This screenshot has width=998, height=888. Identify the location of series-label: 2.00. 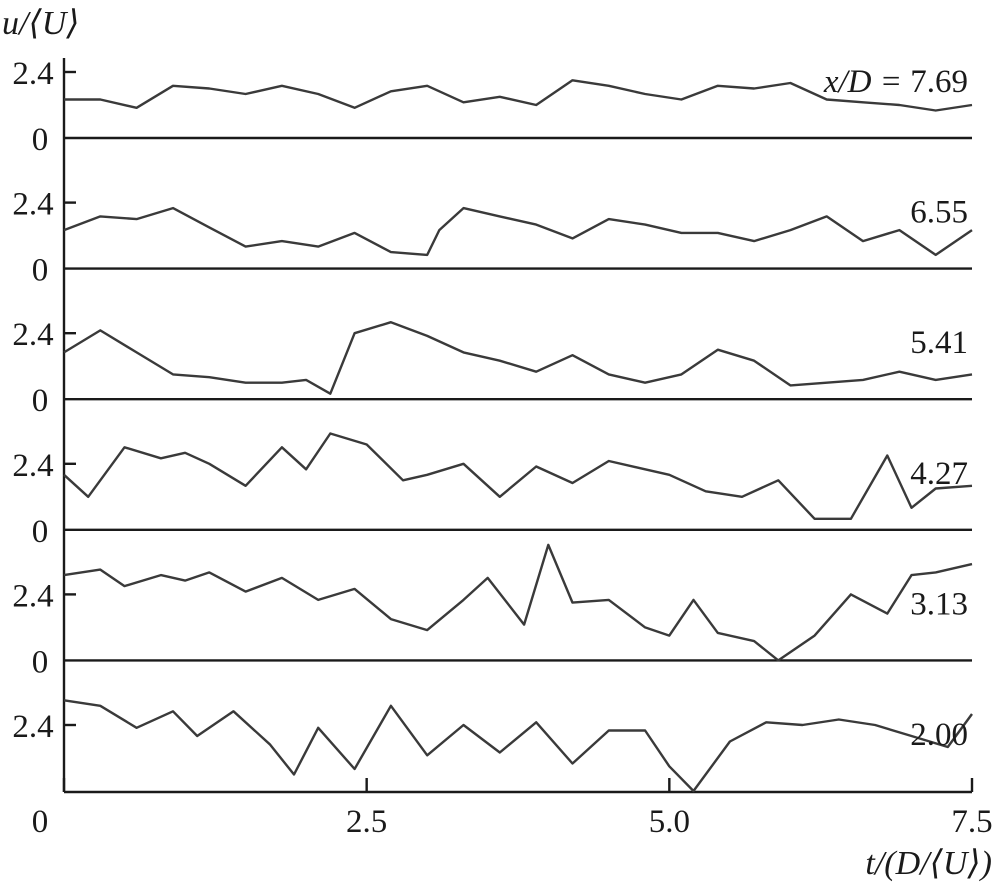
(939, 735).